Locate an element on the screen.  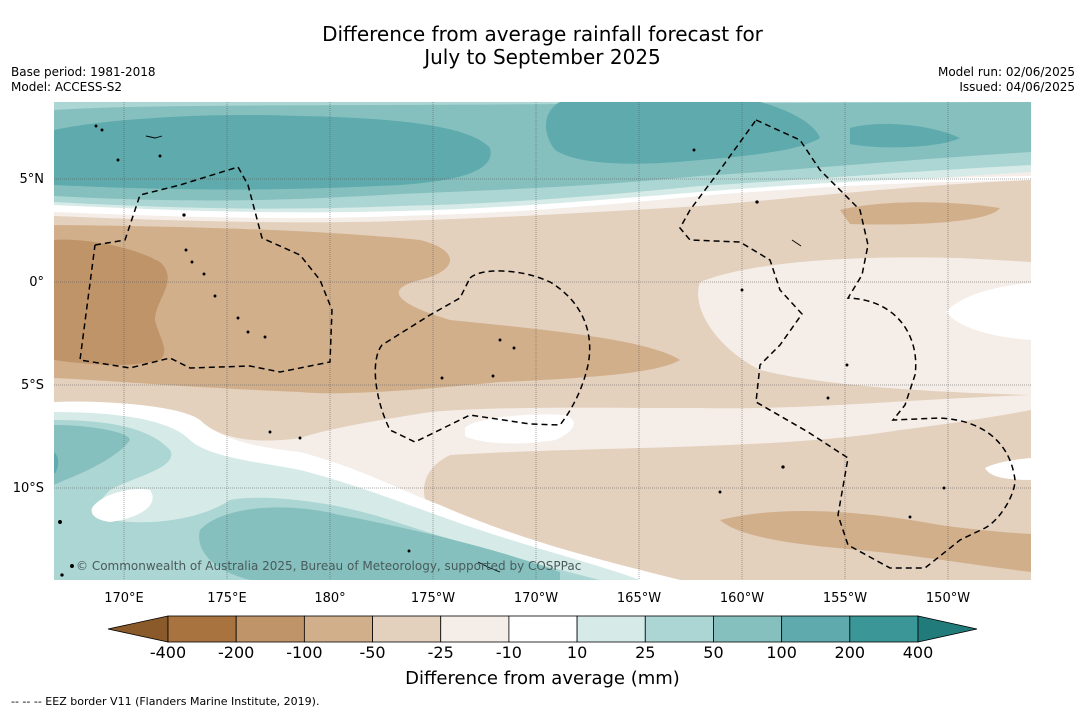
southeast-white-patch is located at coordinates (1008, 469).